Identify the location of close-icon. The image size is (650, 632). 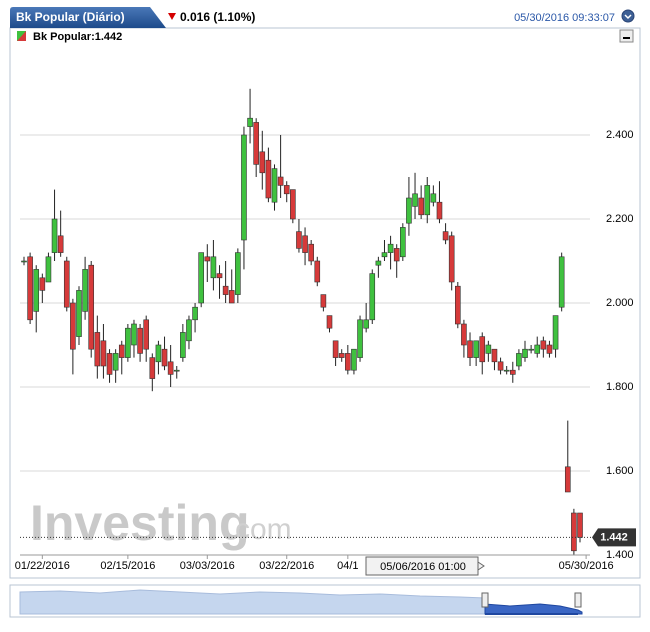
(628, 17).